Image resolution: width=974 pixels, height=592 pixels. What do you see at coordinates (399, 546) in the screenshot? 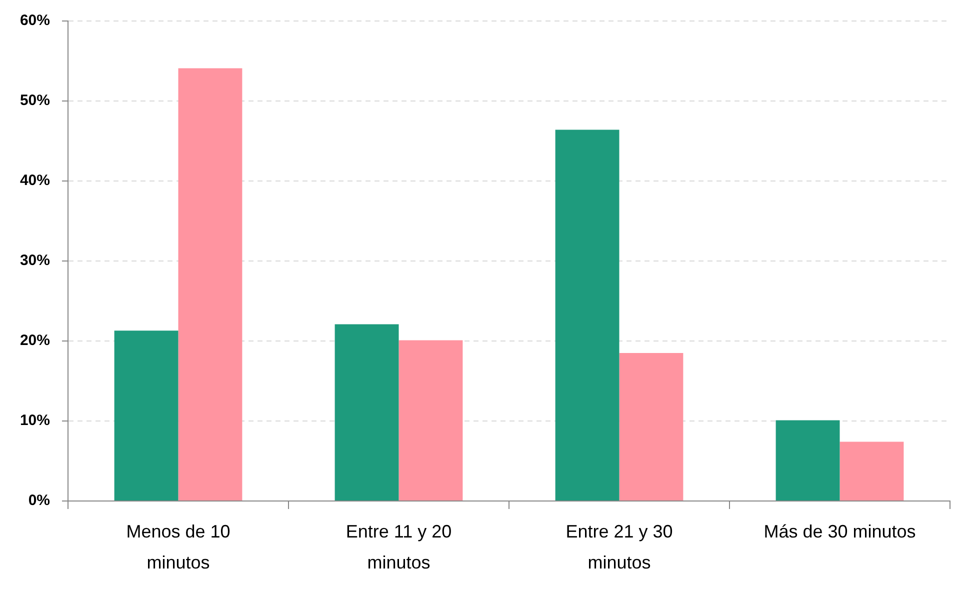
I see `x-tick-label: Entre 11 y 20 minutos` at bounding box center [399, 546].